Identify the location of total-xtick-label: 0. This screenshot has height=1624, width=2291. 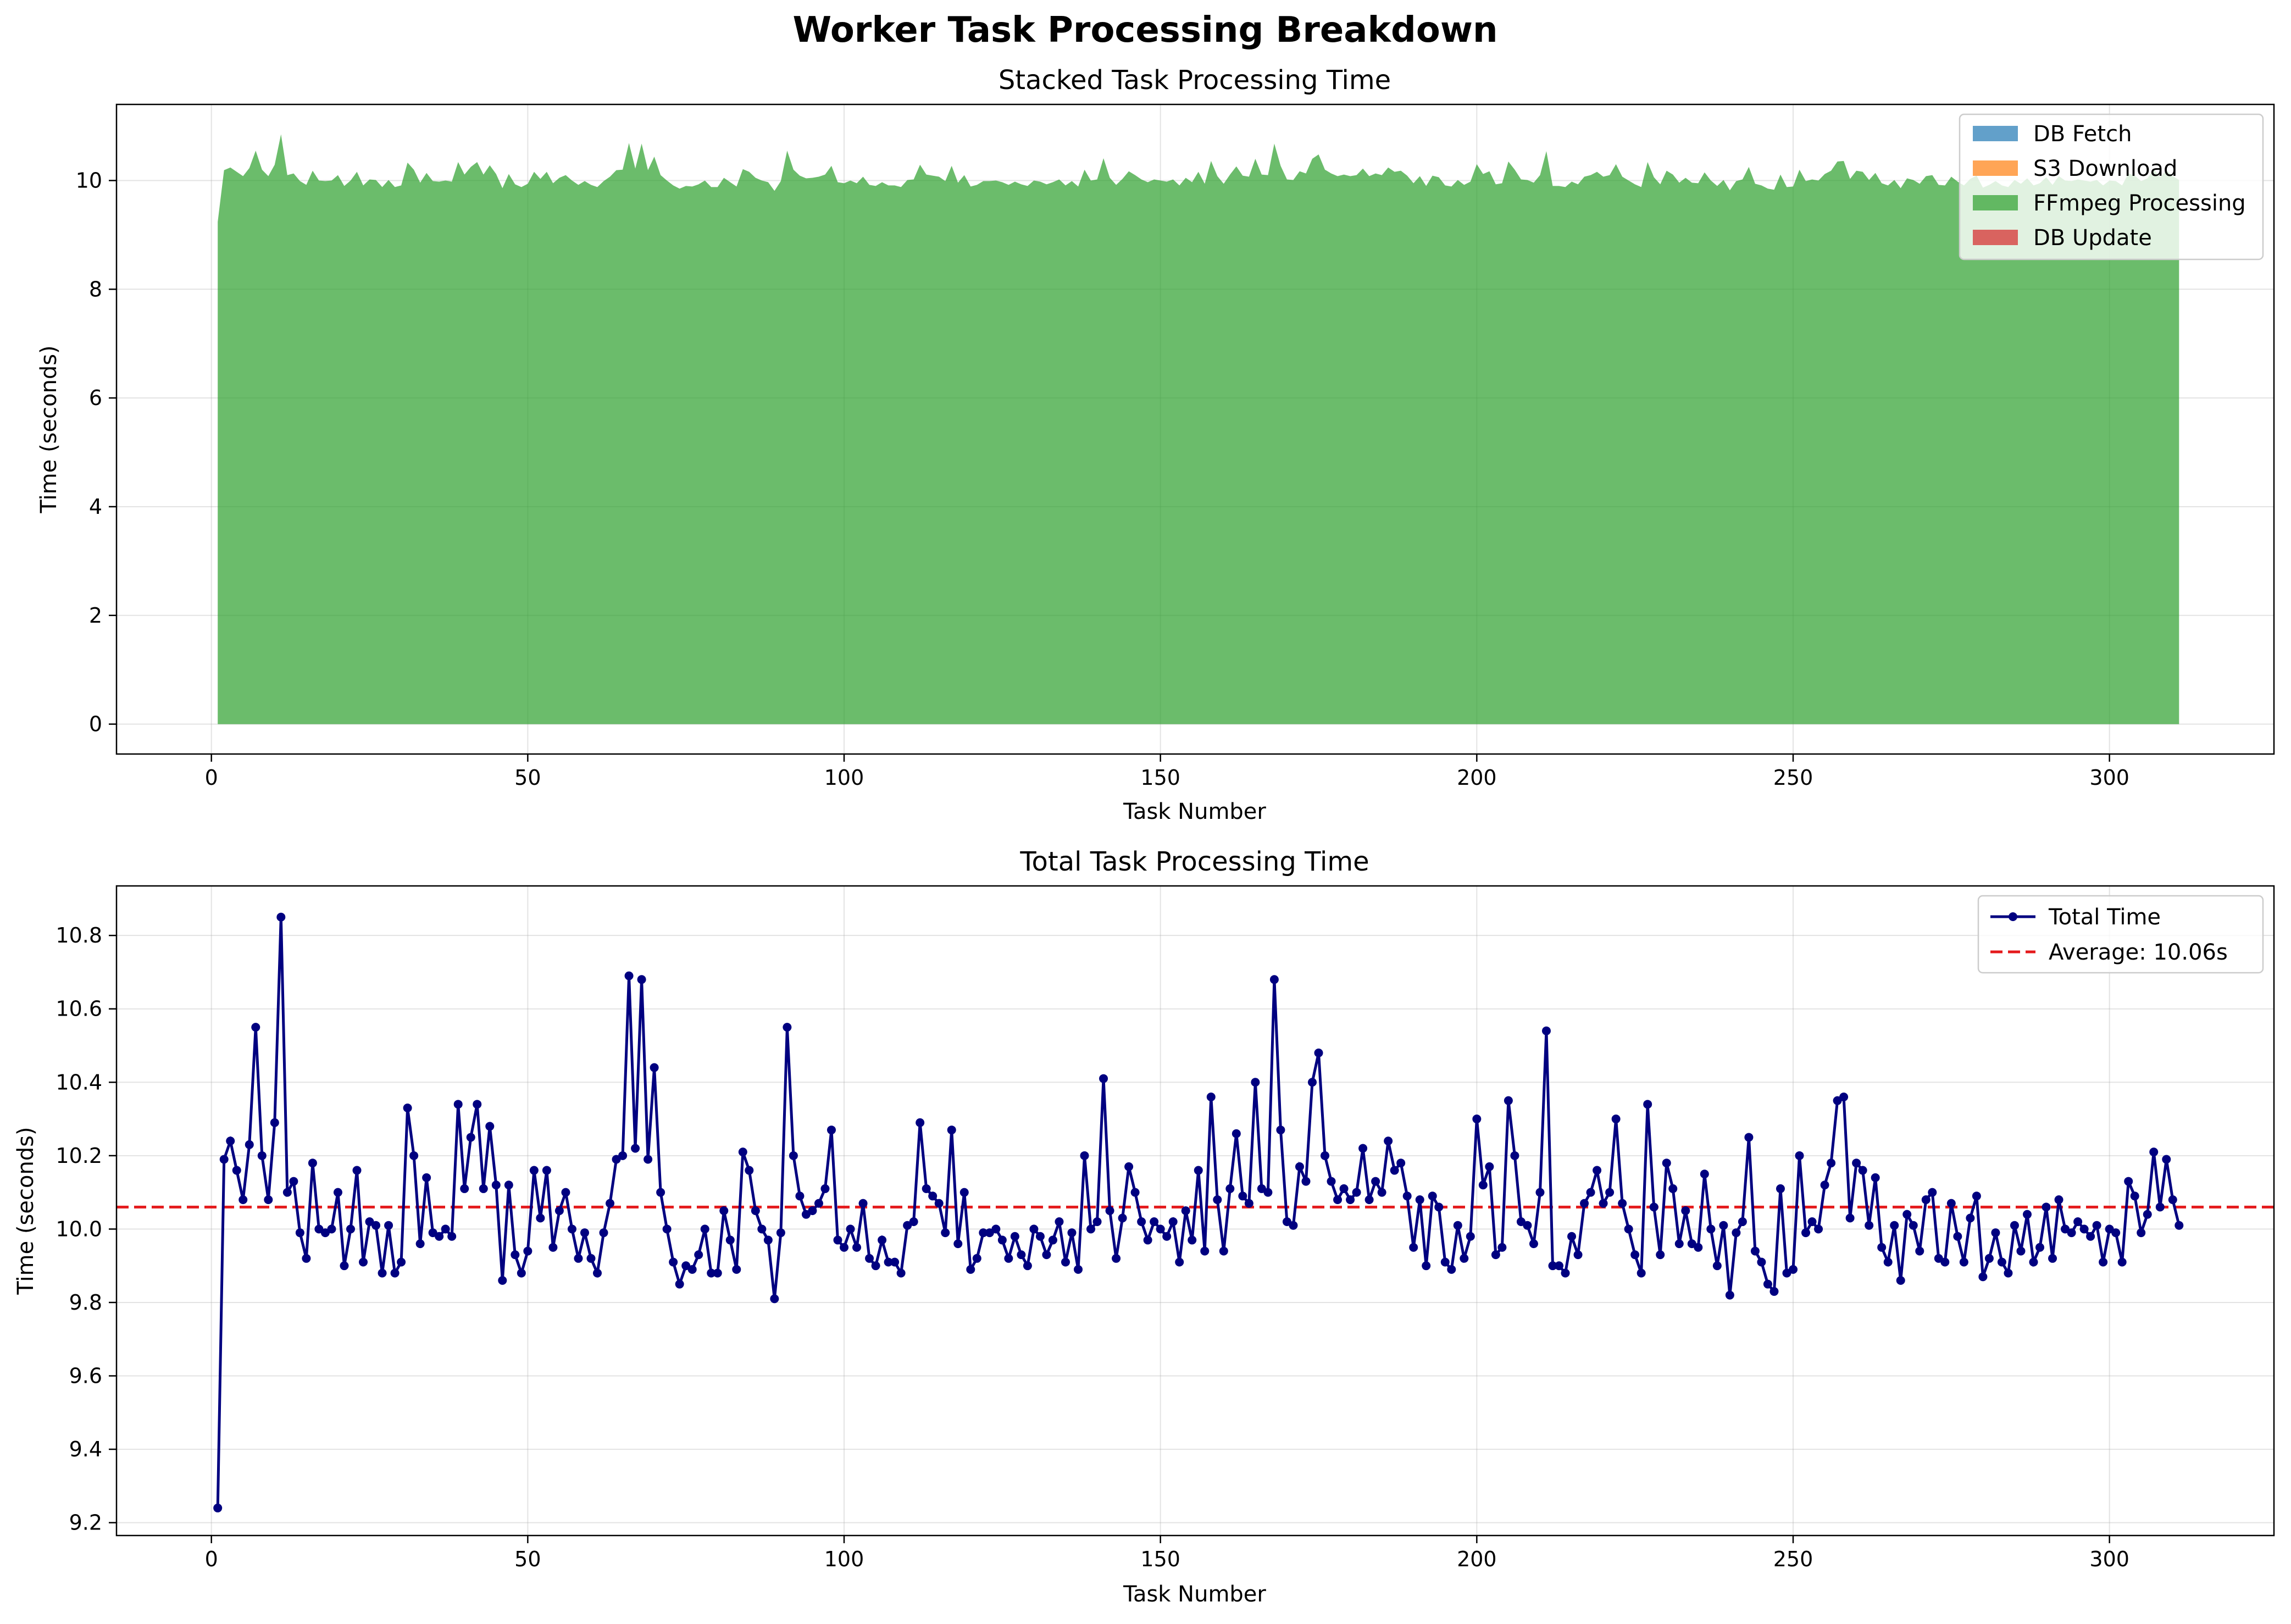
(211, 1559).